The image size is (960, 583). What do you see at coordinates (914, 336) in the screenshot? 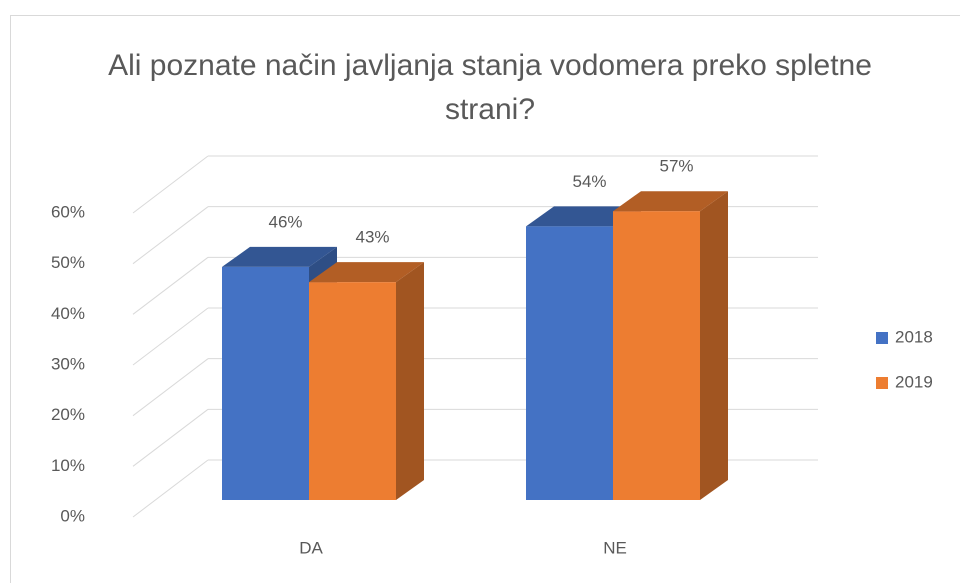
I see `legend-label: 2018` at bounding box center [914, 336].